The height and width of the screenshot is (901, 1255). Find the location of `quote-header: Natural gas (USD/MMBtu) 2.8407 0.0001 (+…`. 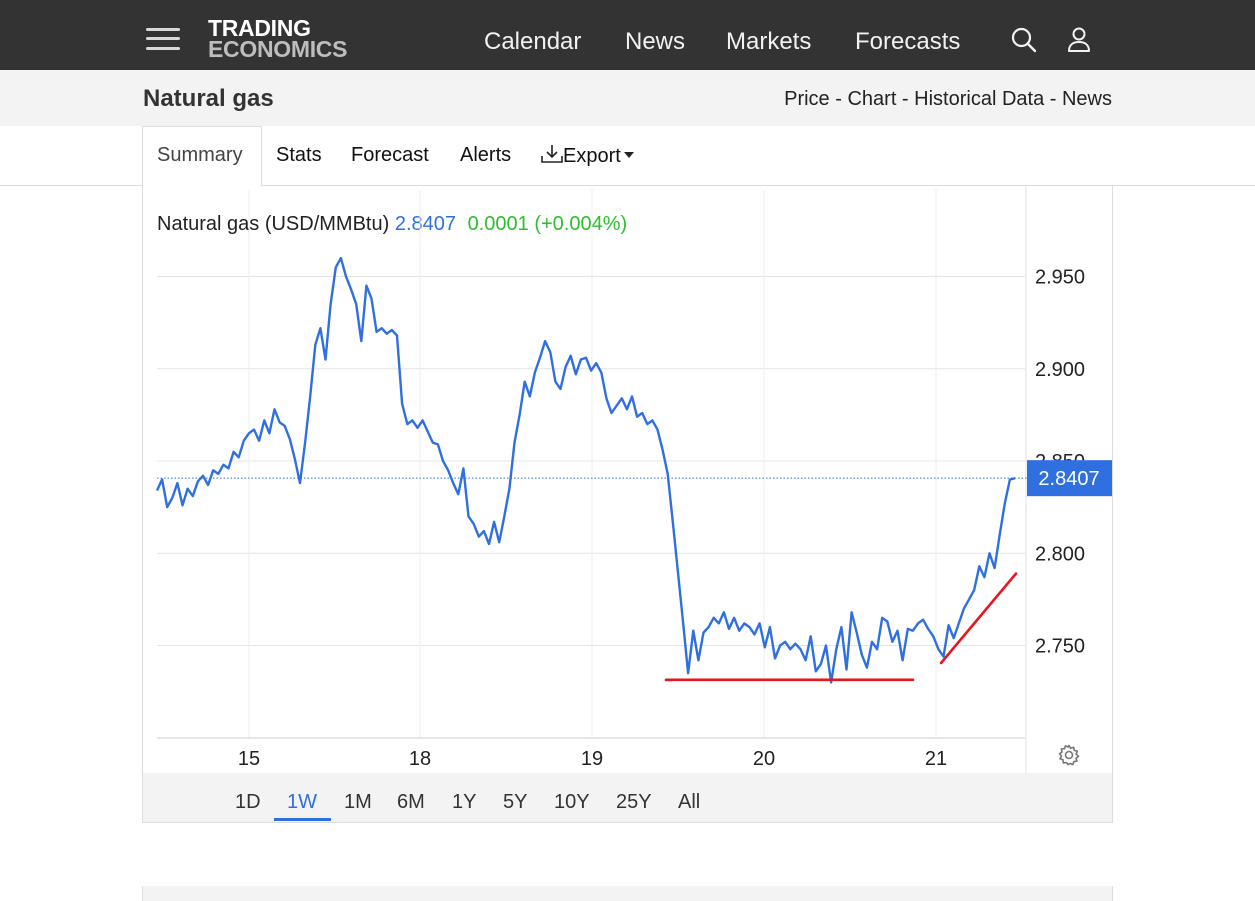

quote-header: Natural gas (USD/MMBtu) 2.8407 0.0001 (+… is located at coordinates (392, 224).